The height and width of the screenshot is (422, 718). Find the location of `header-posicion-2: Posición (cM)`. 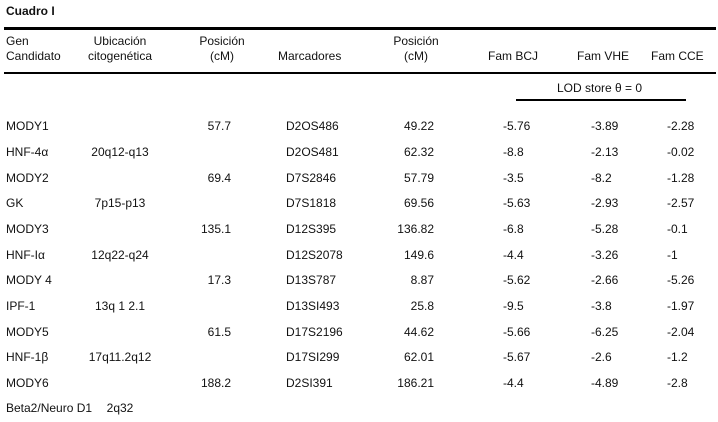

header-posicion-2: Posición (cM) is located at coordinates (416, 49).